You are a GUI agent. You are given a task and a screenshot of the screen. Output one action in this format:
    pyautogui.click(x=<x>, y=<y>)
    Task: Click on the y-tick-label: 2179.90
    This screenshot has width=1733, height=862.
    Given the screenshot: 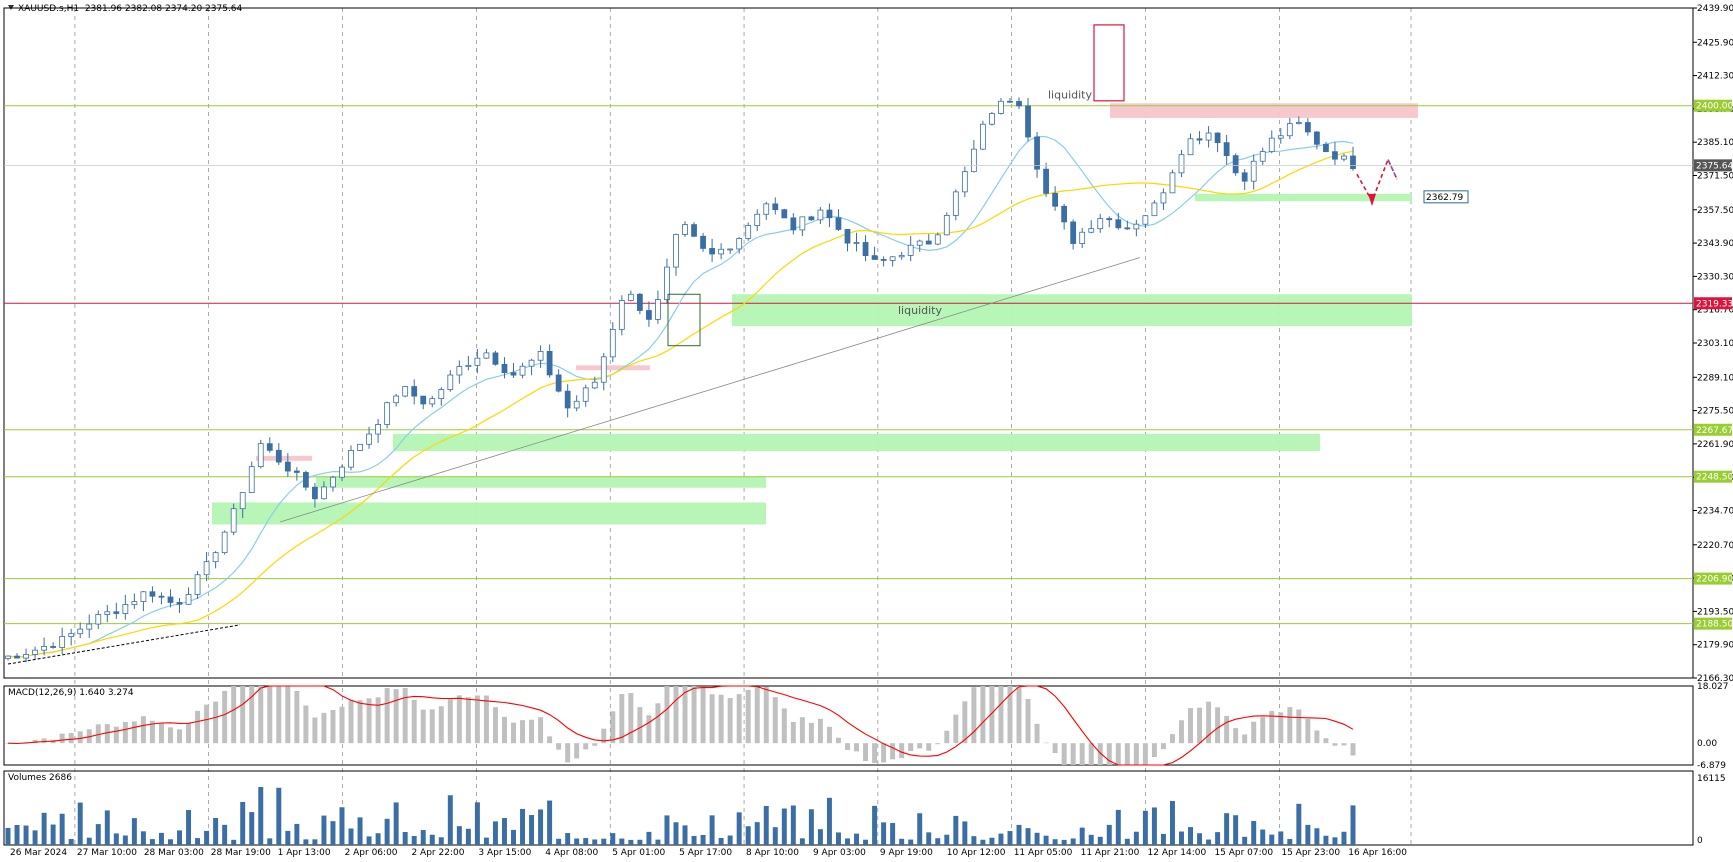 What is the action you would take?
    pyautogui.click(x=1715, y=646)
    